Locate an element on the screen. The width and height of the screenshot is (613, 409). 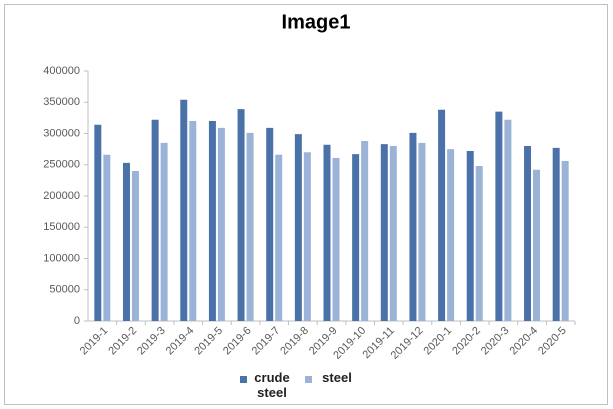
y-tick-label: 250000 is located at coordinates (61, 165).